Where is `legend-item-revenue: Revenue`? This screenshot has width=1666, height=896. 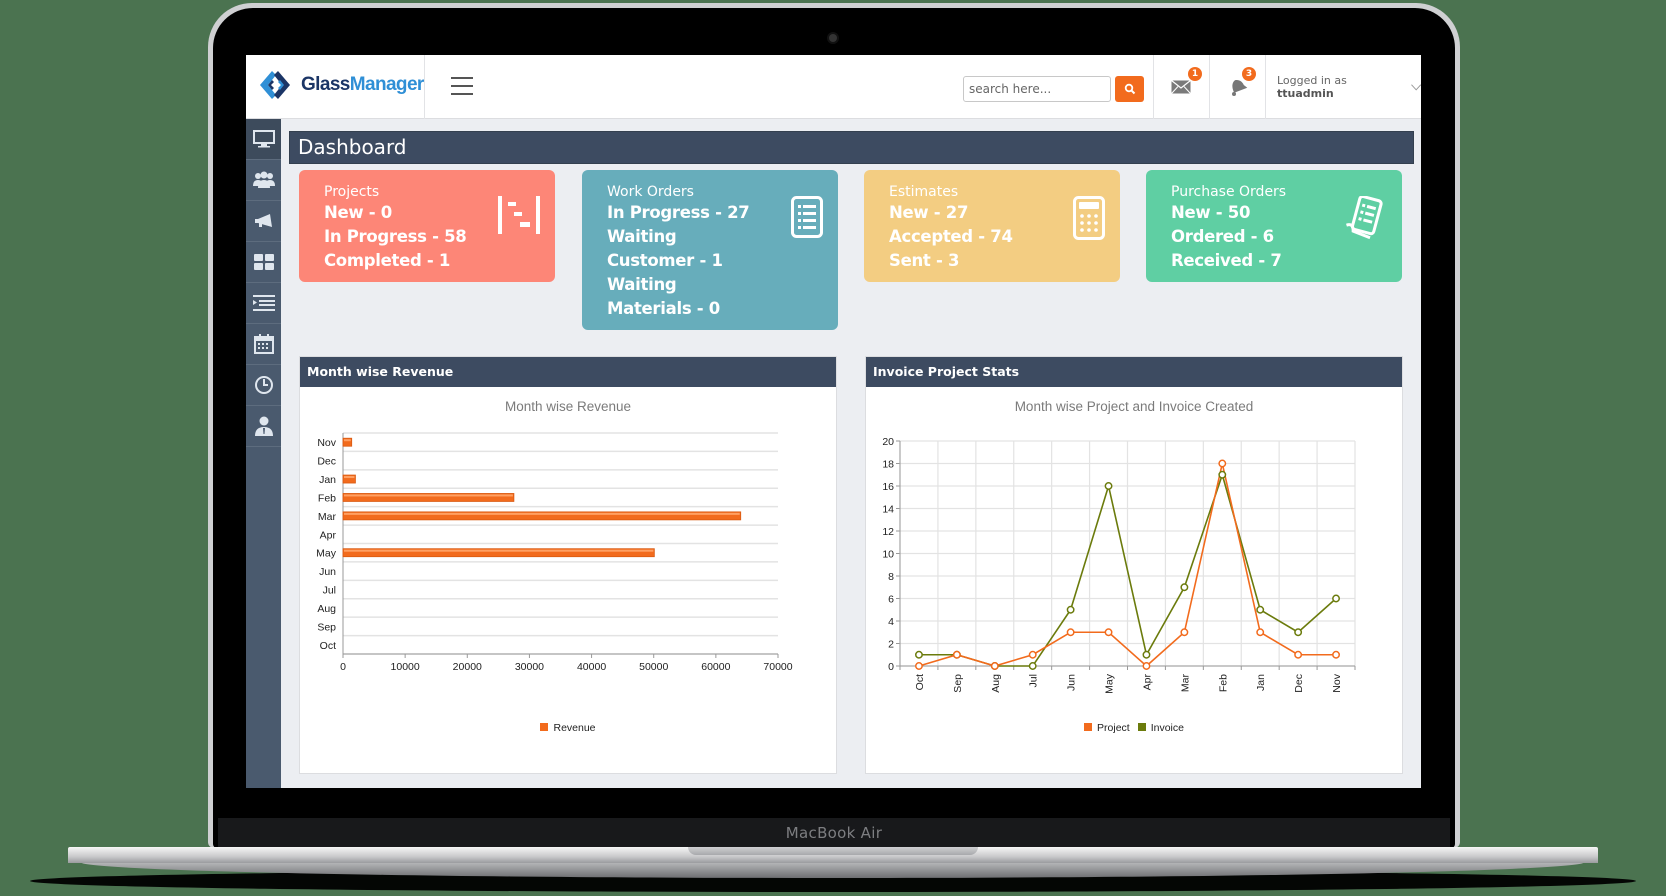
legend-item-revenue: Revenue is located at coordinates (568, 728).